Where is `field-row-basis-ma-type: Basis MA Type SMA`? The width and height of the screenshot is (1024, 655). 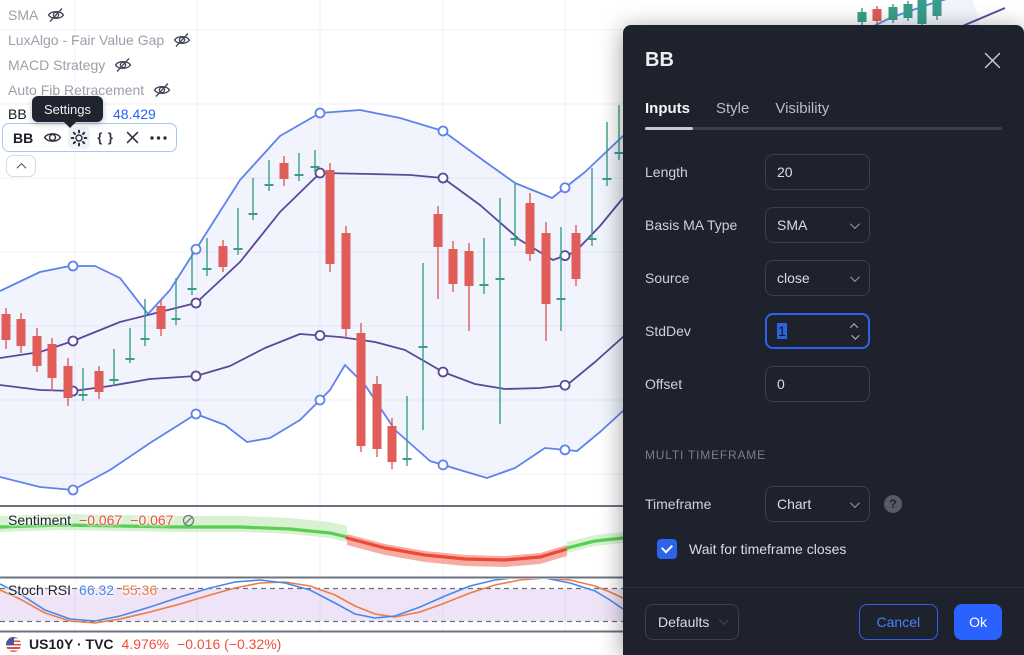 field-row-basis-ma-type: Basis MA Type SMA is located at coordinates (823, 225).